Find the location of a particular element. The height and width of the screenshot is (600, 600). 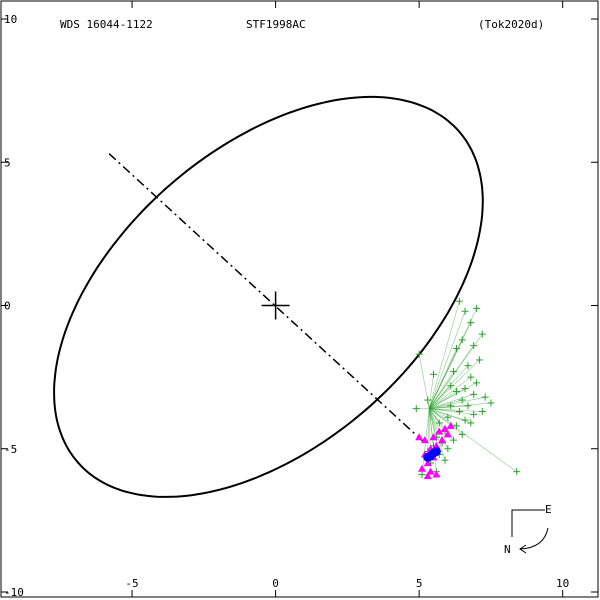

wds-id: WDS 16044-1122 is located at coordinates (106, 24).